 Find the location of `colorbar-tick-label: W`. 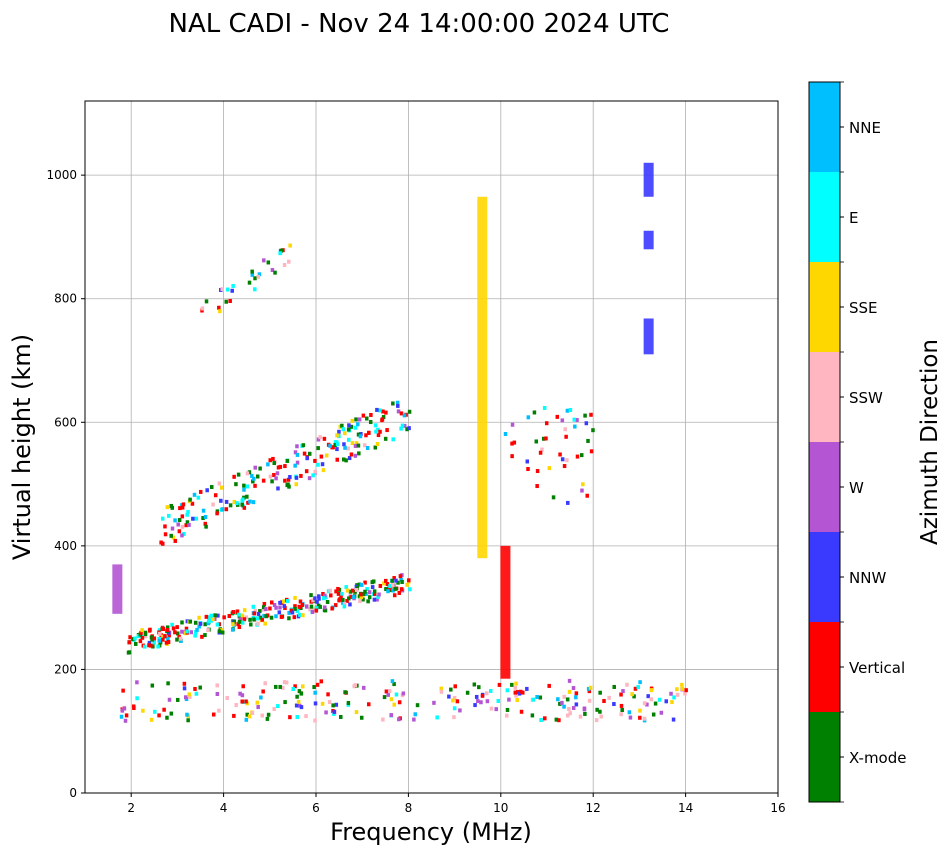

colorbar-tick-label: W is located at coordinates (856, 488).